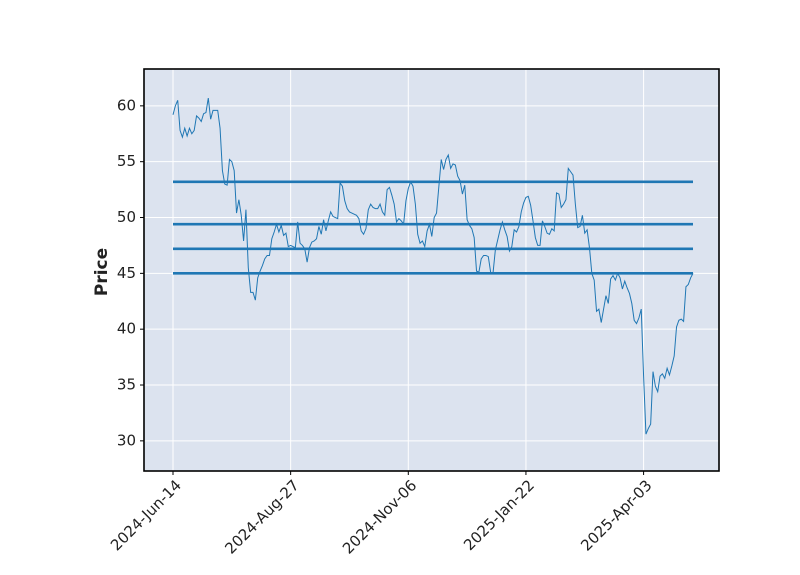 The image size is (800, 575). I want to click on y-tick-label: 55, so click(126, 161).